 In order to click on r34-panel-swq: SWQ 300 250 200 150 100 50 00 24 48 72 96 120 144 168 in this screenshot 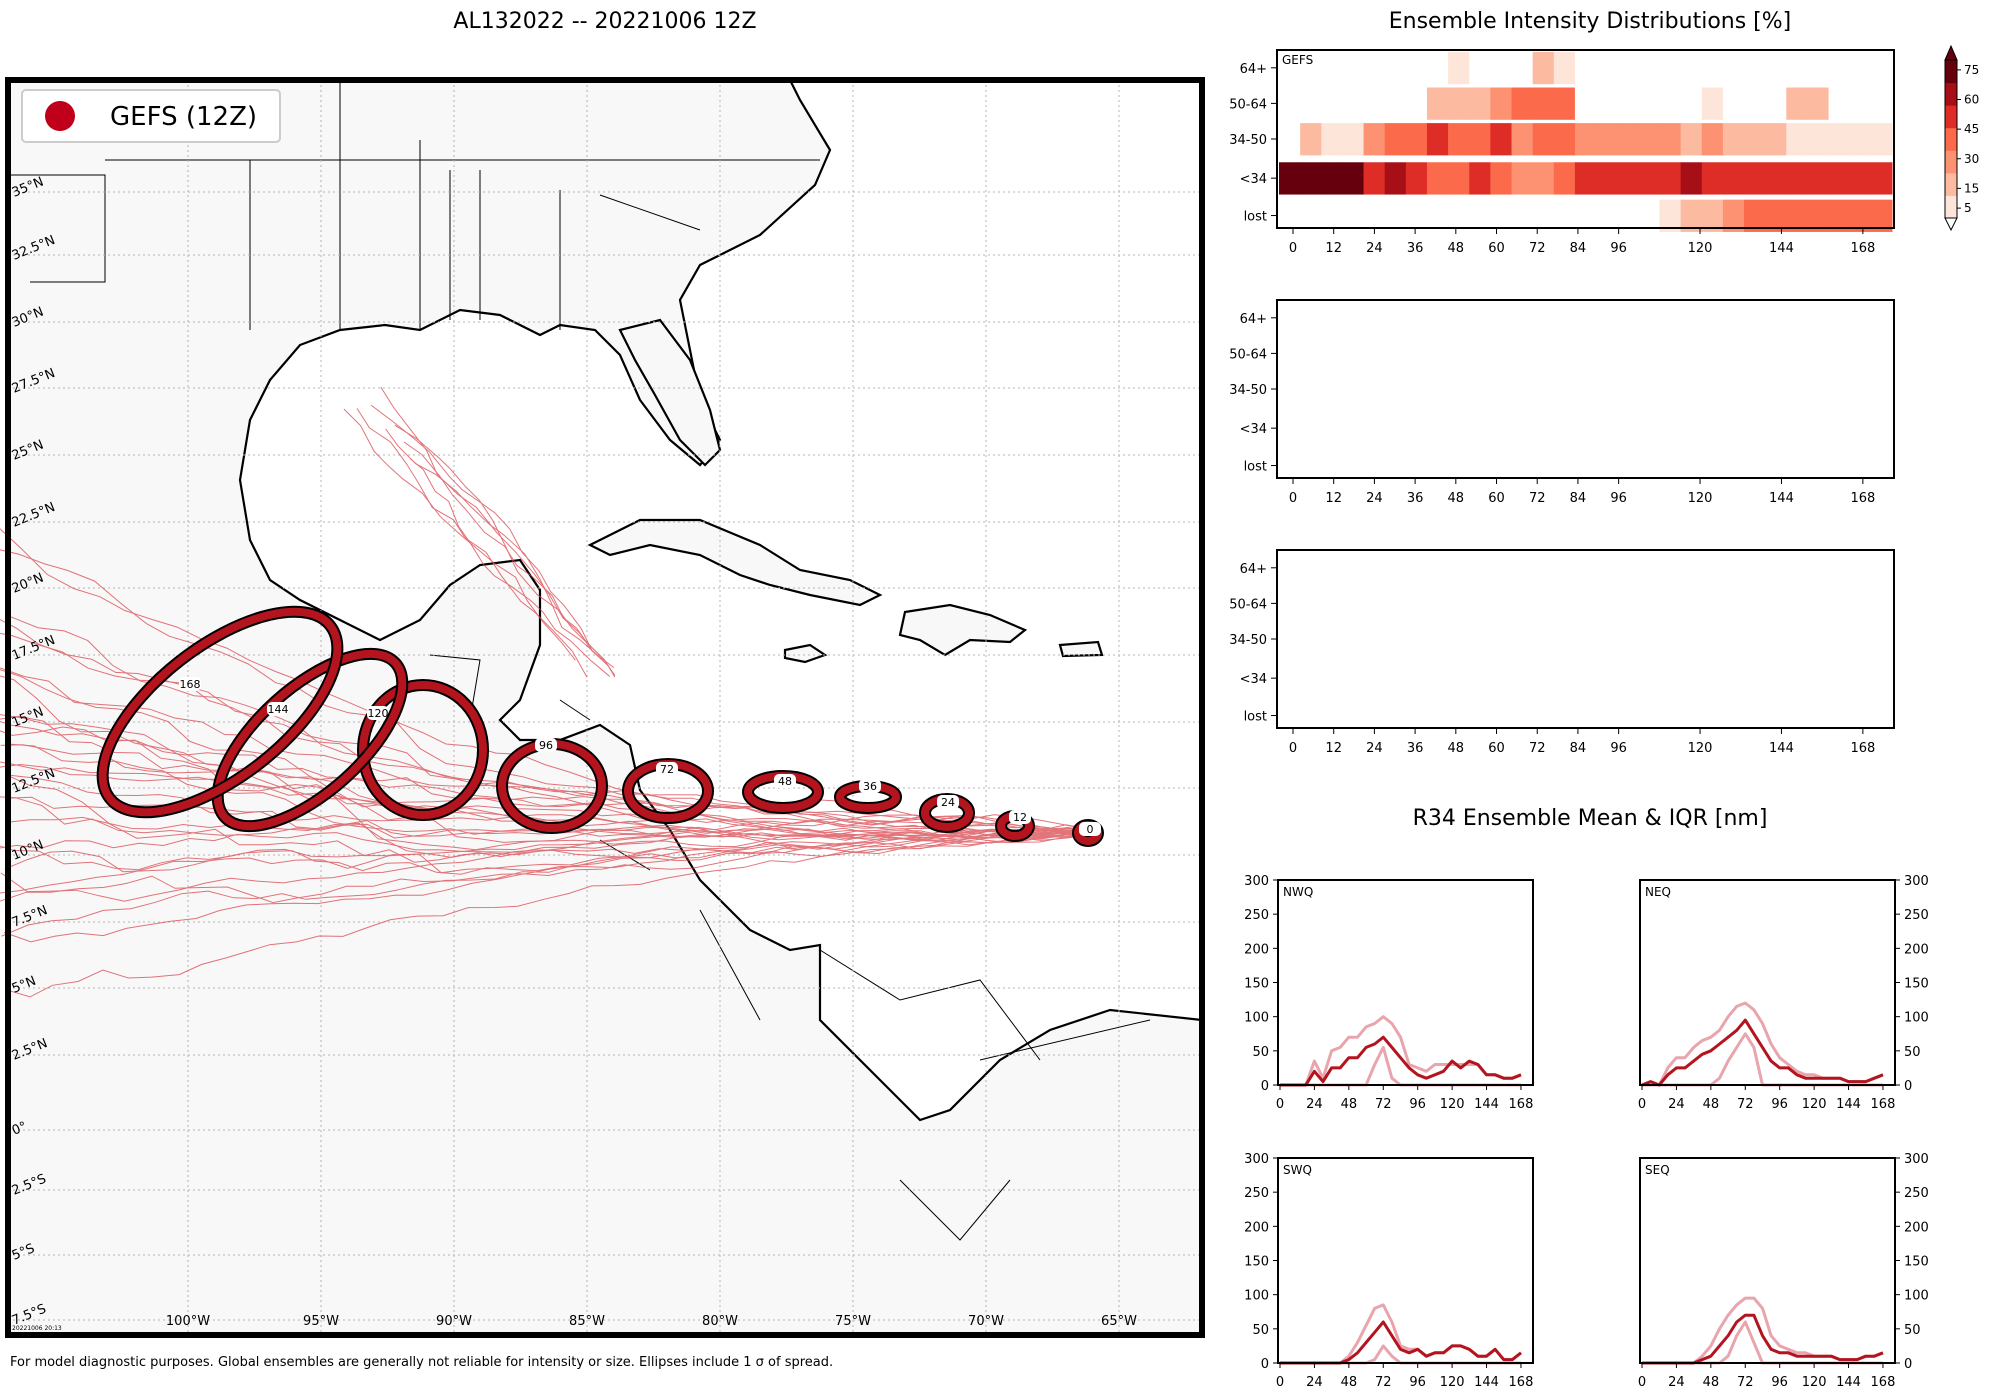, I will do `click(1389, 1271)`.